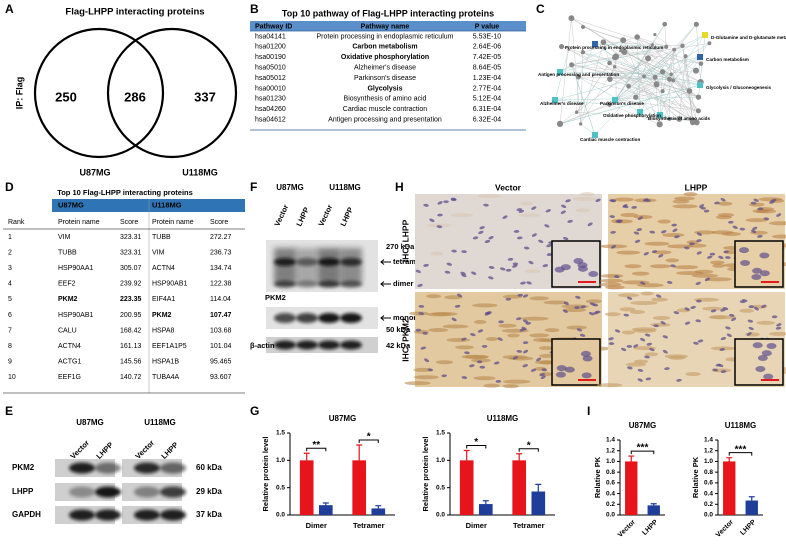 This screenshot has width=786, height=545. What do you see at coordinates (254, 9) in the screenshot?
I see `panel-label: B` at bounding box center [254, 9].